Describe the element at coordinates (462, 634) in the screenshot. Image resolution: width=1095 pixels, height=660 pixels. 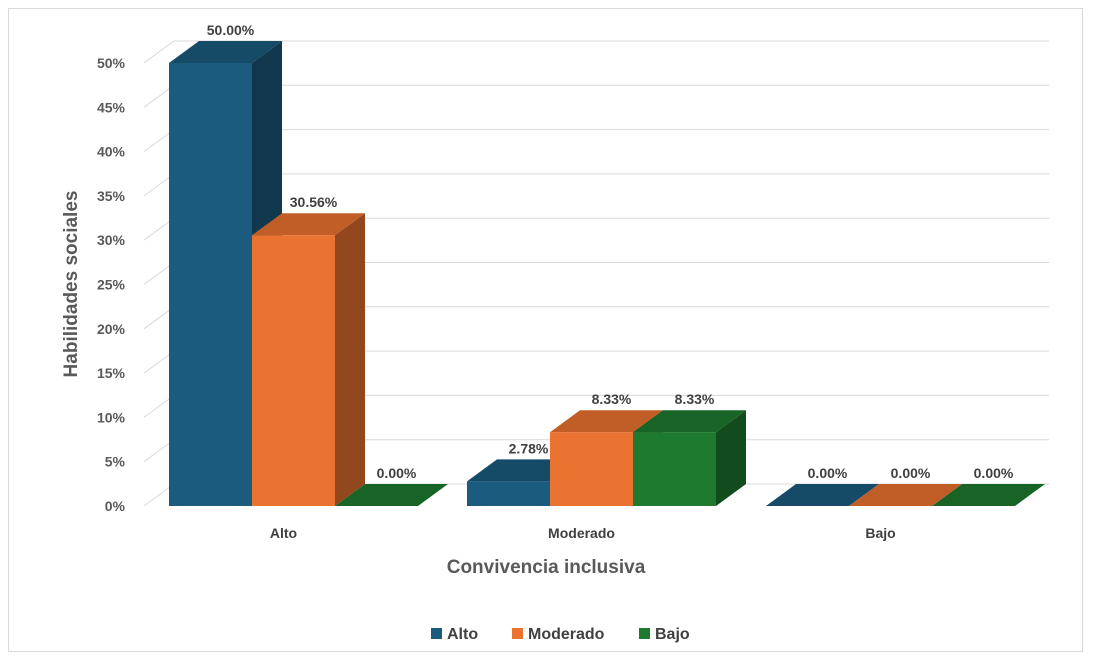
I see `legend-label: Alto` at that location.